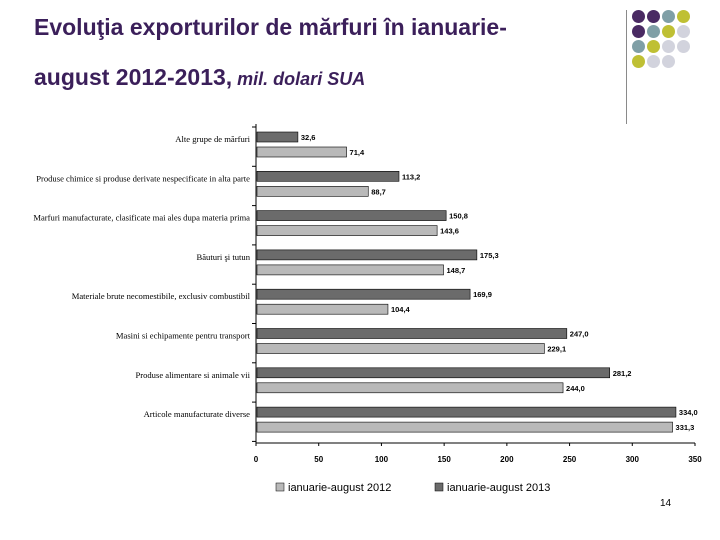  What do you see at coordinates (444, 459) in the screenshot?
I see `x-tick-label: 150` at bounding box center [444, 459].